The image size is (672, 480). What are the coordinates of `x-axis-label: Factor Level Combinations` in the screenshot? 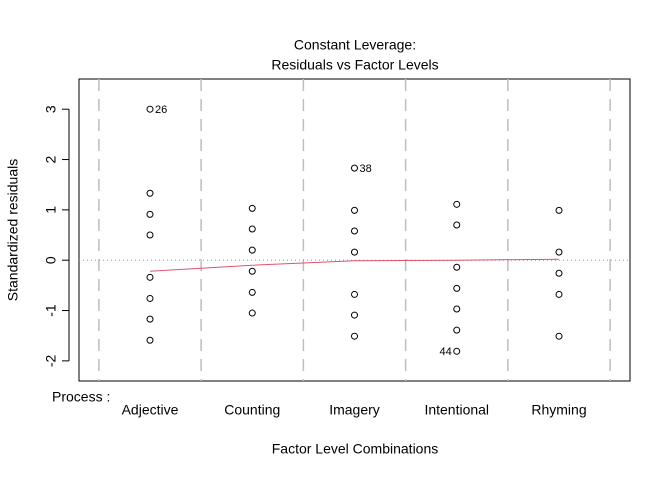 It's located at (355, 449).